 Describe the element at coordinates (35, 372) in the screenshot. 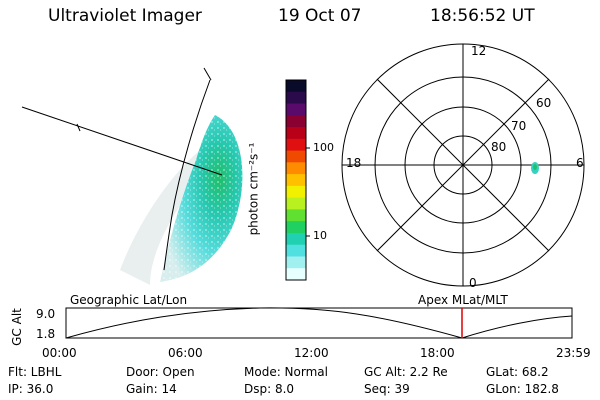

I see `info-filter: Flt: LBHL` at that location.